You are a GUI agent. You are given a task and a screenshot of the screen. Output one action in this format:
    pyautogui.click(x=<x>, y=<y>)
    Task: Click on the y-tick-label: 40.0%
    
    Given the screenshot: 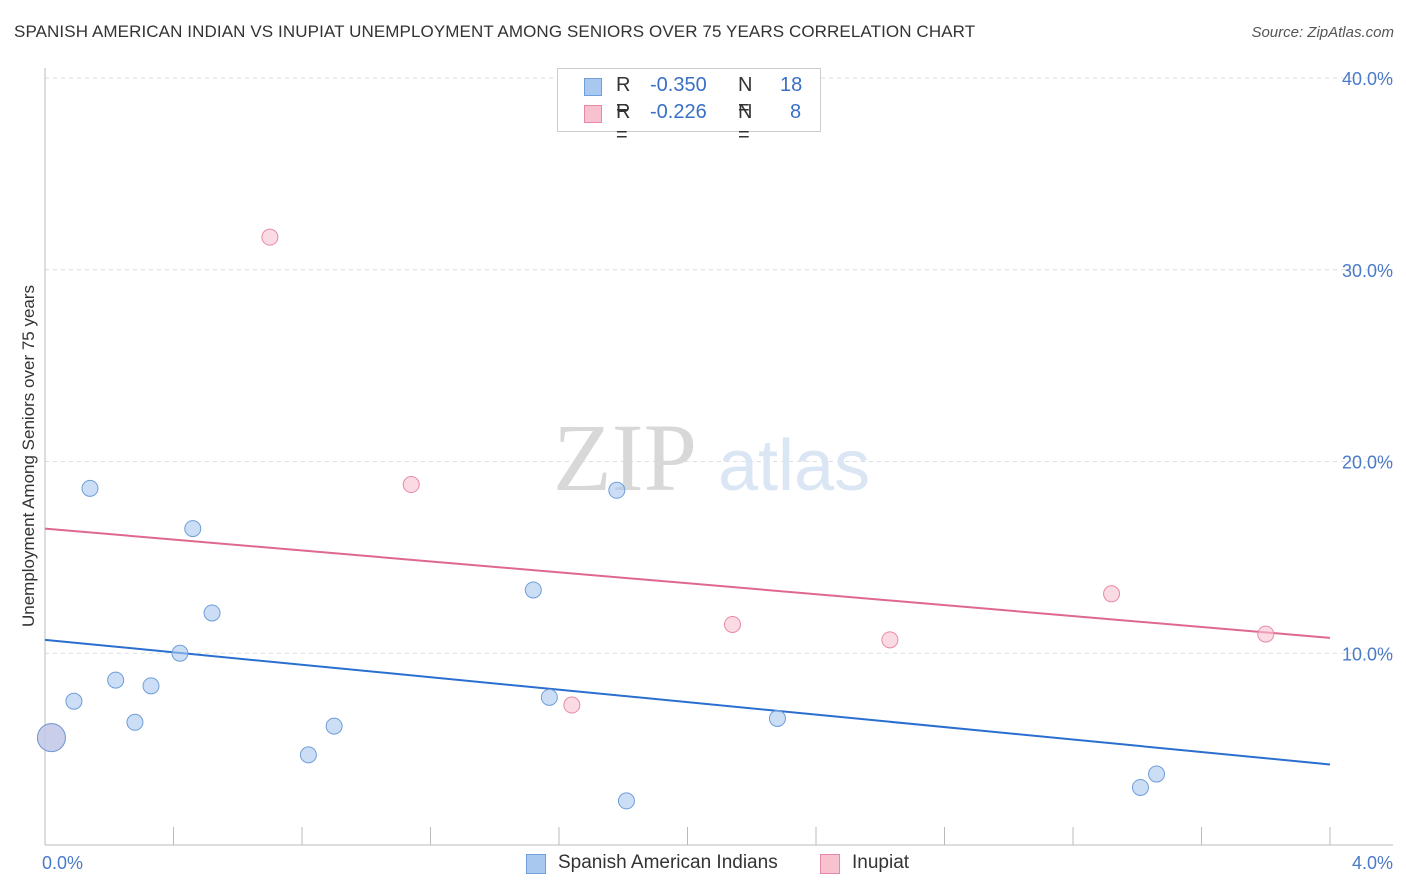 What is the action you would take?
    pyautogui.click(x=1367, y=79)
    